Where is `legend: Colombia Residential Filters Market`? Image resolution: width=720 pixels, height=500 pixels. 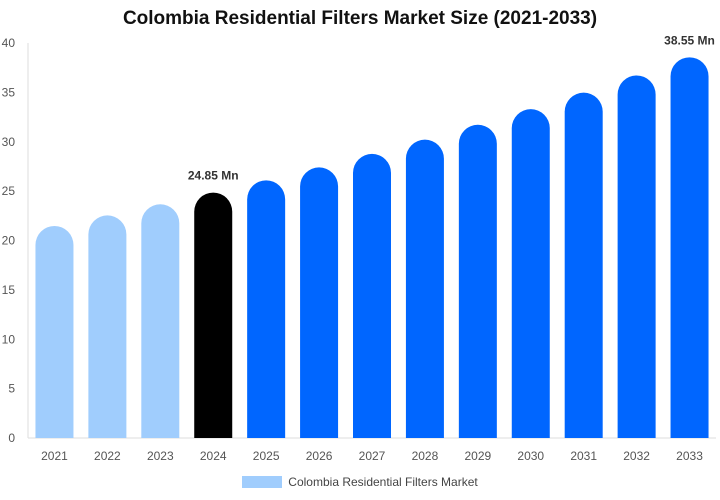
legend: Colombia Residential Filters Market is located at coordinates (360, 482).